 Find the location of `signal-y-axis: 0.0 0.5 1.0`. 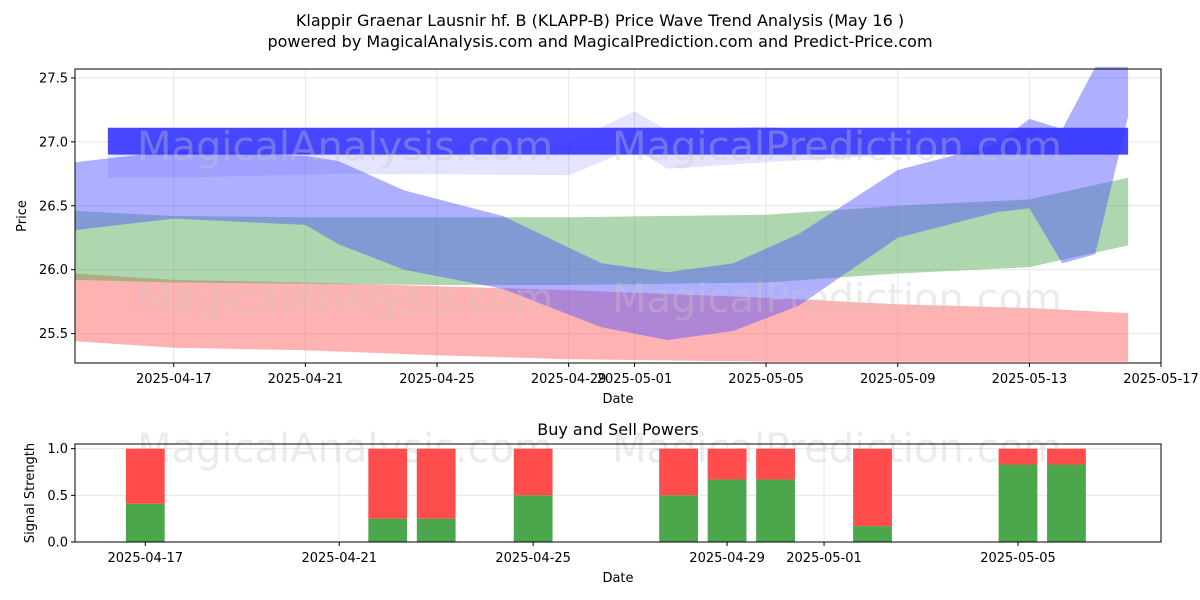

signal-y-axis: 0.0 0.5 1.0 is located at coordinates (61, 496).